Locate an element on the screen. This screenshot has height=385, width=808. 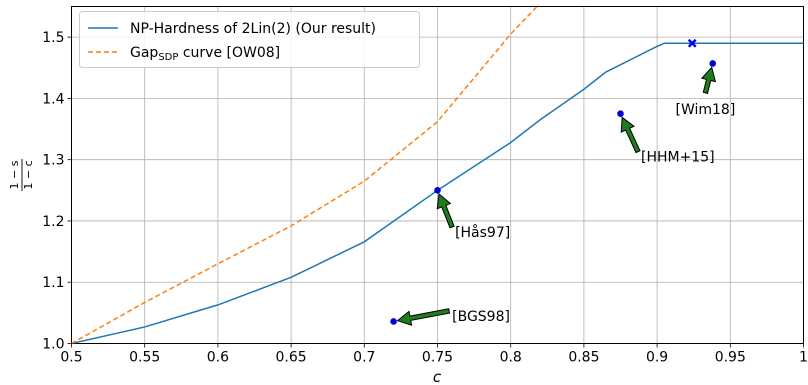
x-ticks: 0.5 0.55 0.6 0.65 0.7 0.75 0.8 0.85 0.9 0.95 1 is located at coordinates (434, 354).